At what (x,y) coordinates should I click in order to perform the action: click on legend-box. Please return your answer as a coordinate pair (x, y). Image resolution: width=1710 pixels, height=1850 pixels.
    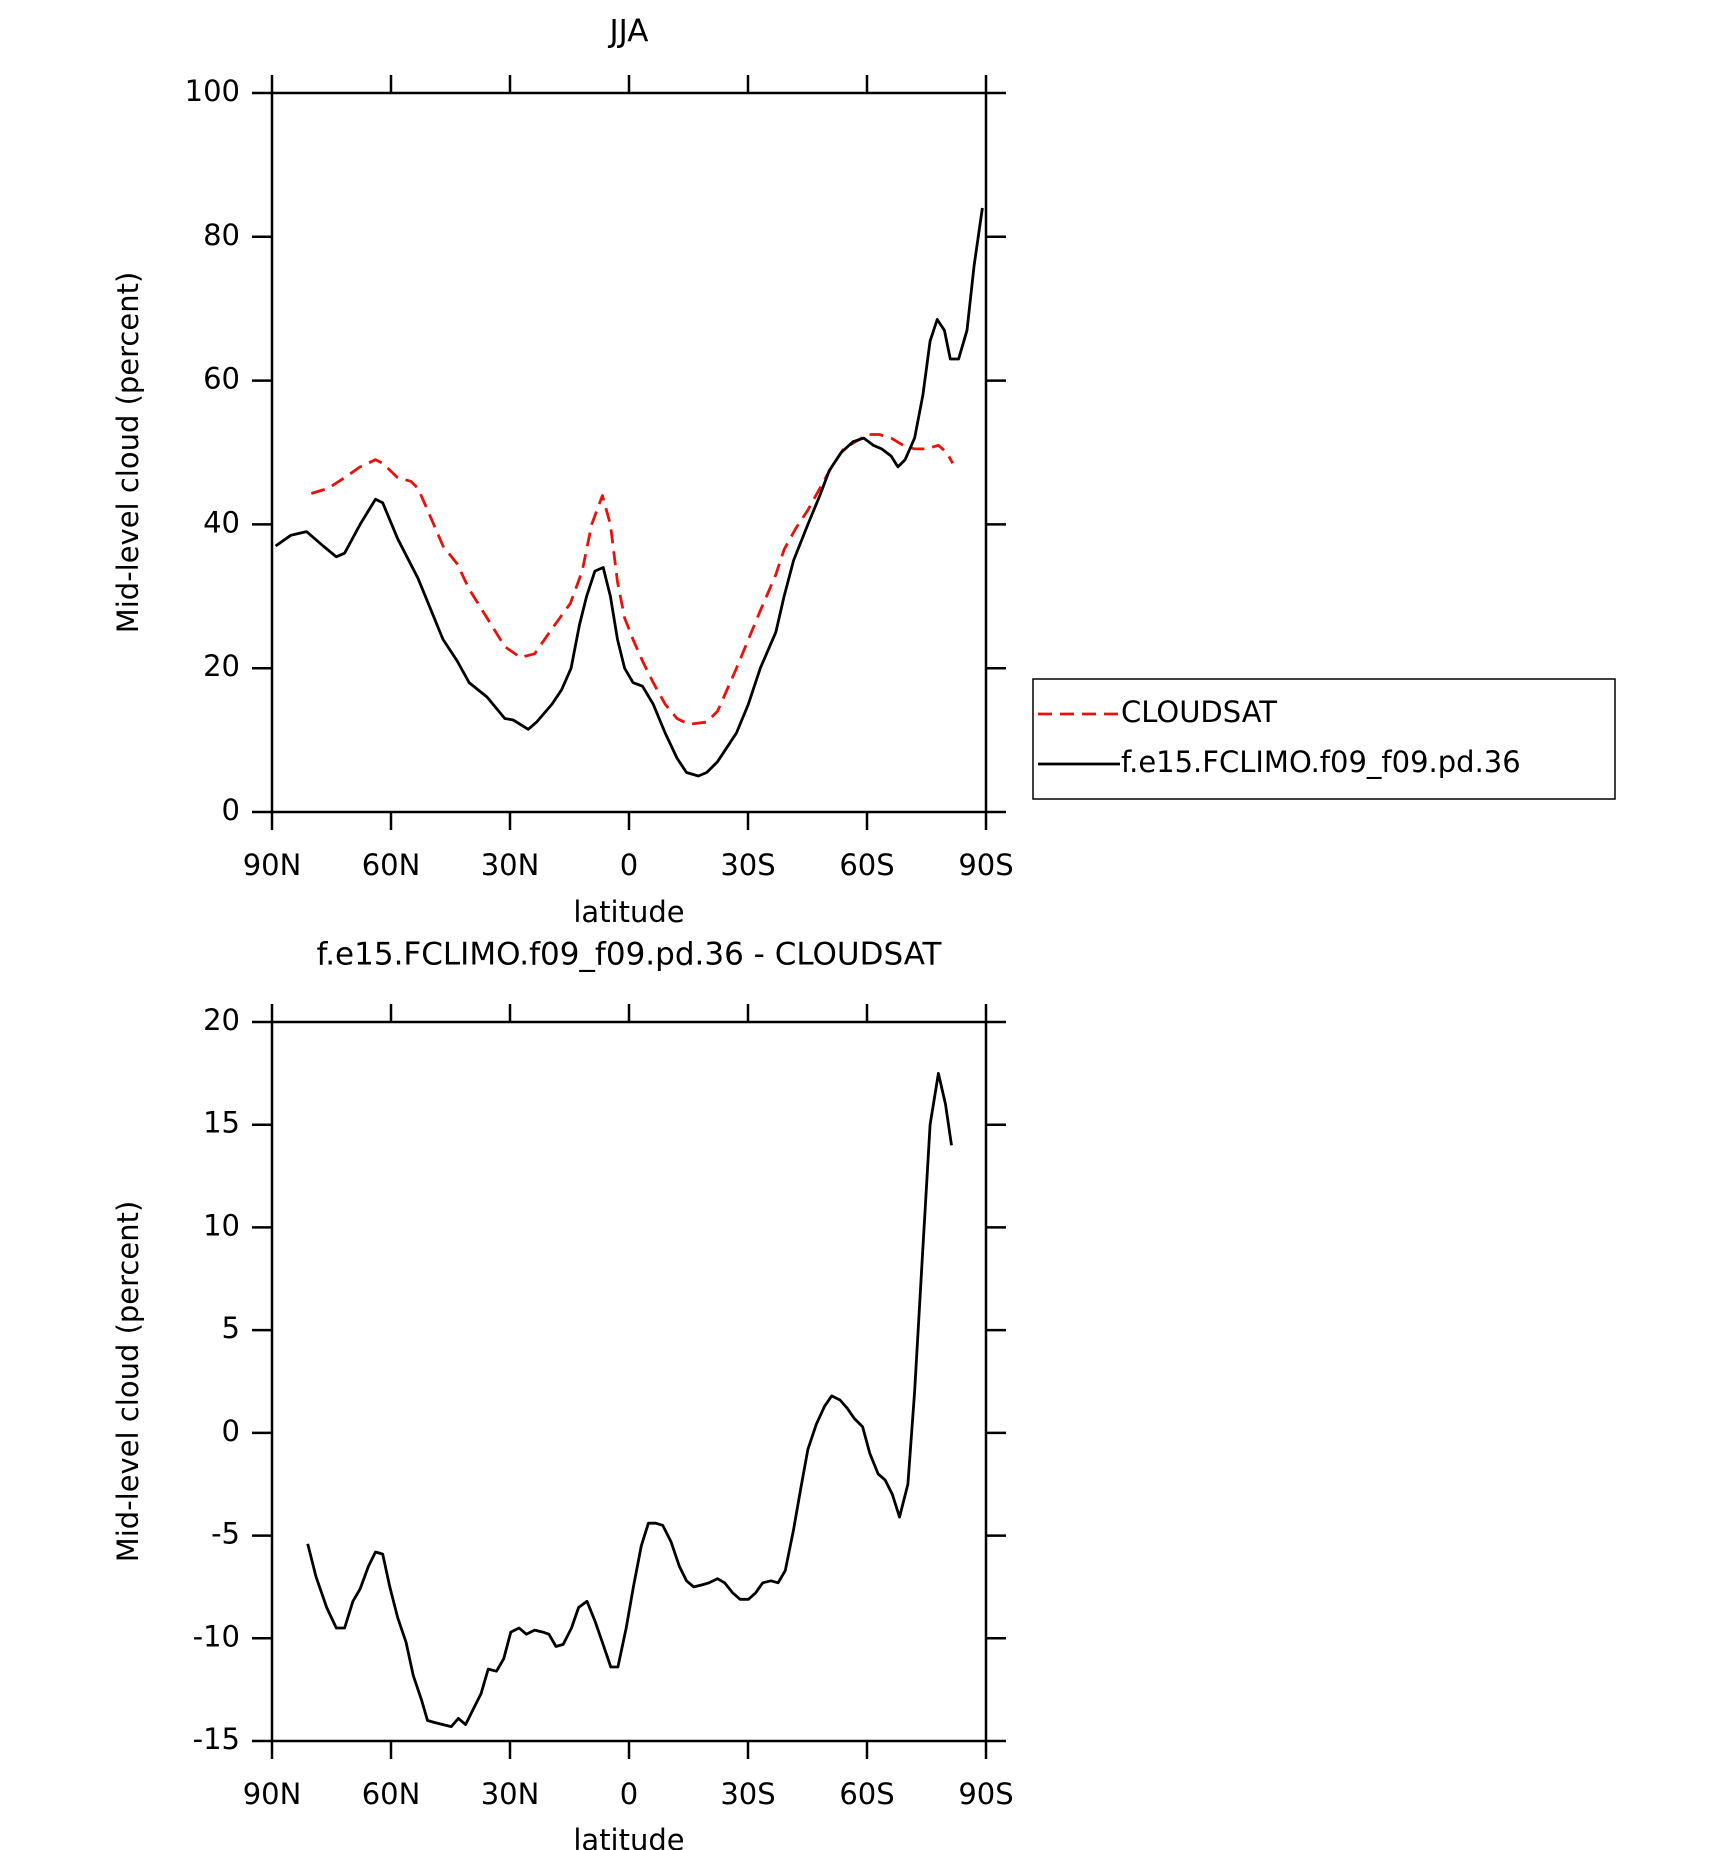
    Looking at the image, I should click on (1324, 739).